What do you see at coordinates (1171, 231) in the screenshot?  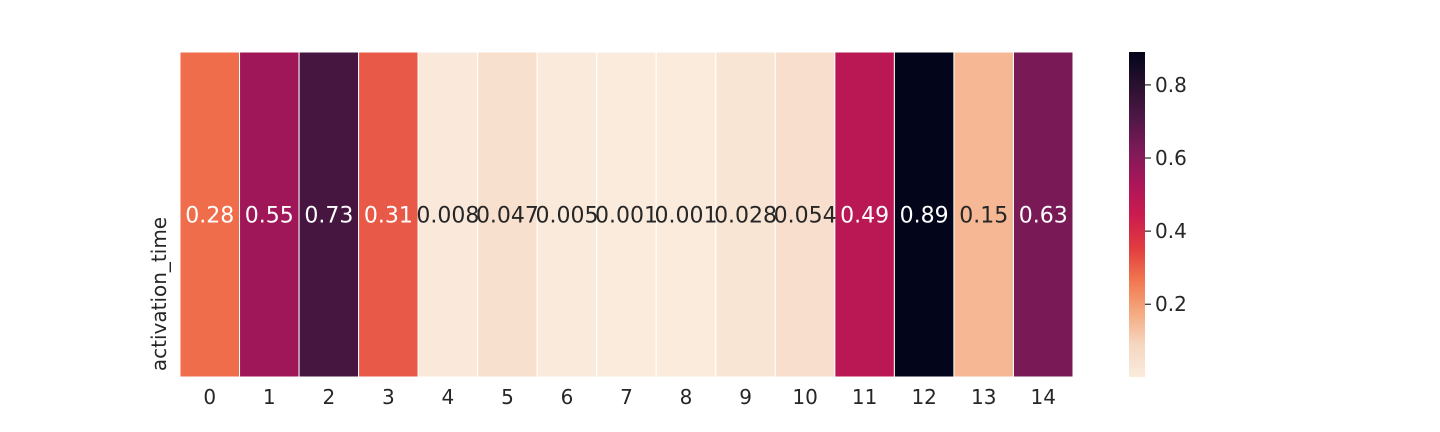 I see `colorbar-tick-label: 0.4` at bounding box center [1171, 231].